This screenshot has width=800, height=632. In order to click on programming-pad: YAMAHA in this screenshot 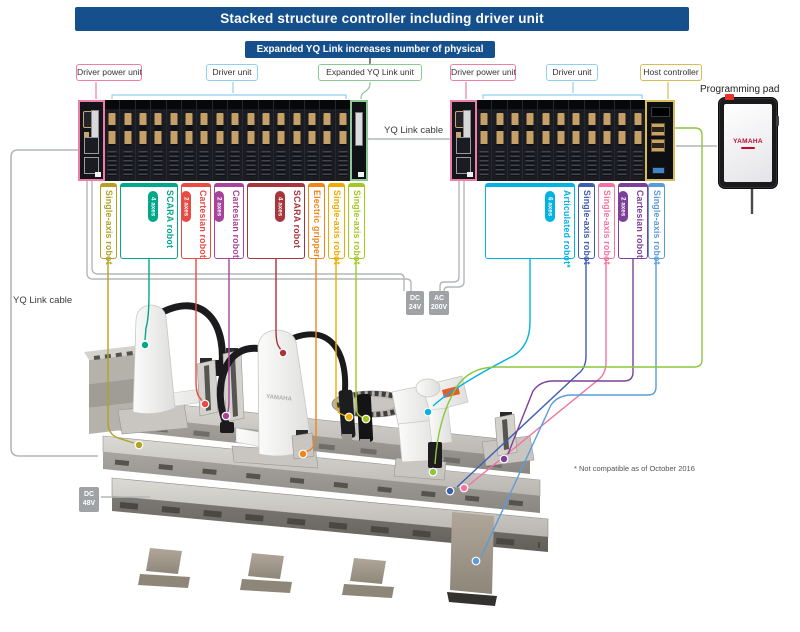, I will do `click(748, 141)`.